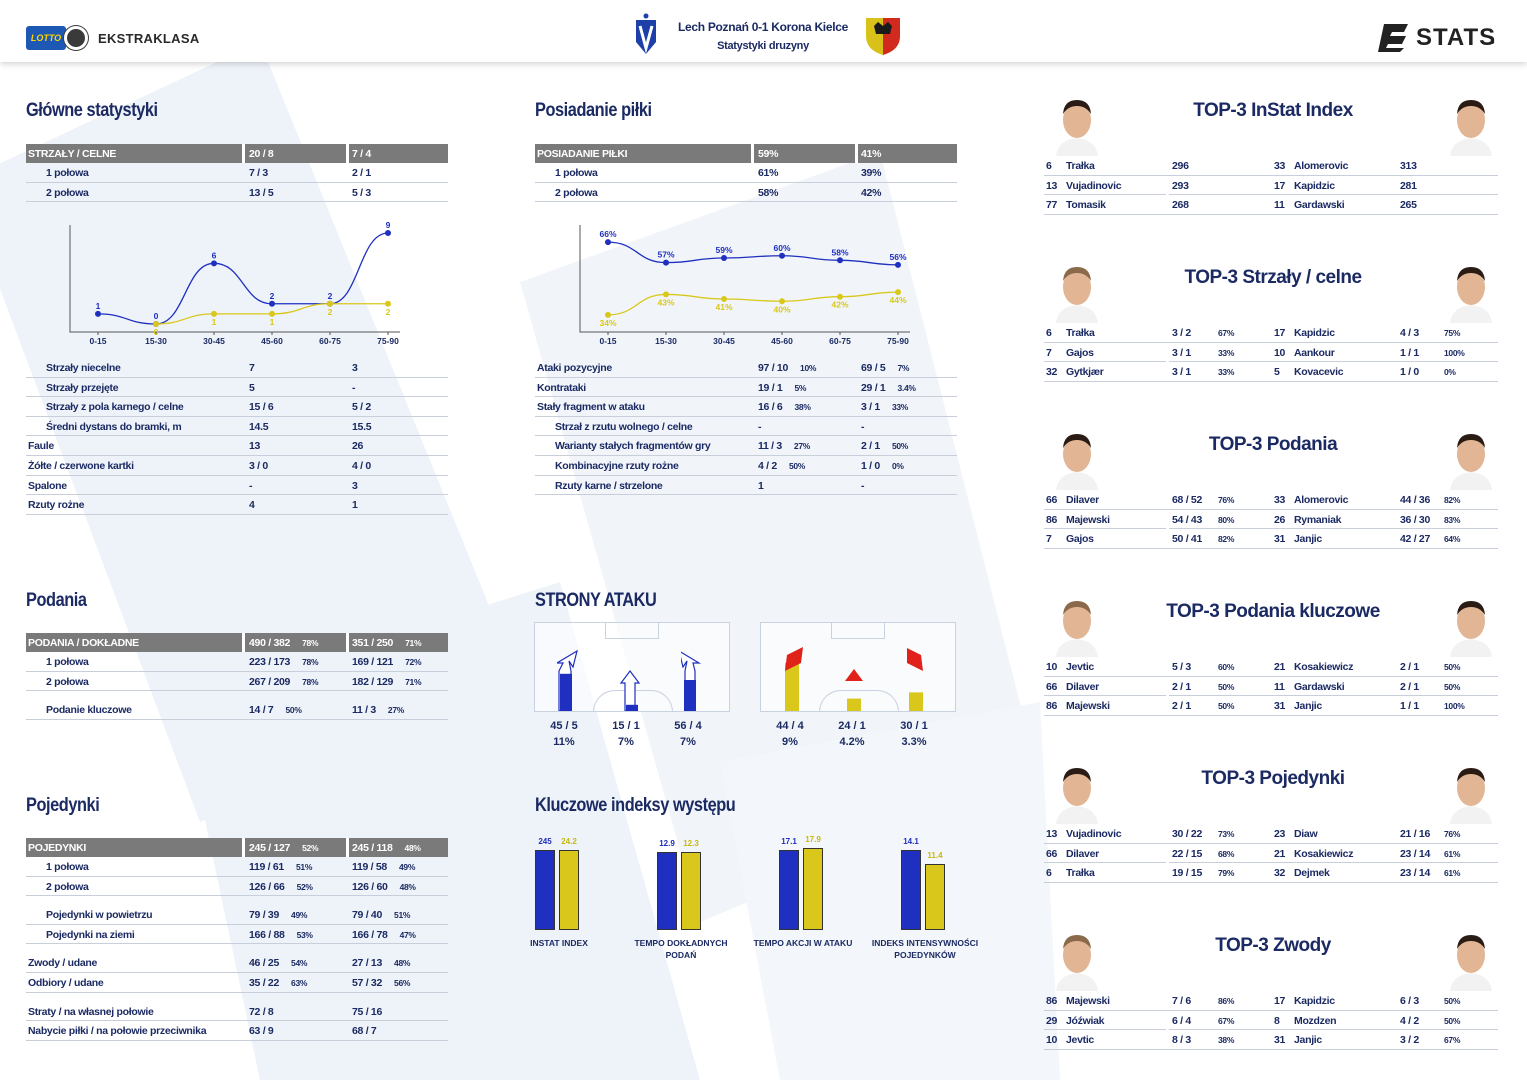 The width and height of the screenshot is (1527, 1080). Describe the element at coordinates (665, 302) in the screenshot. I see `data-label: 43%` at that location.